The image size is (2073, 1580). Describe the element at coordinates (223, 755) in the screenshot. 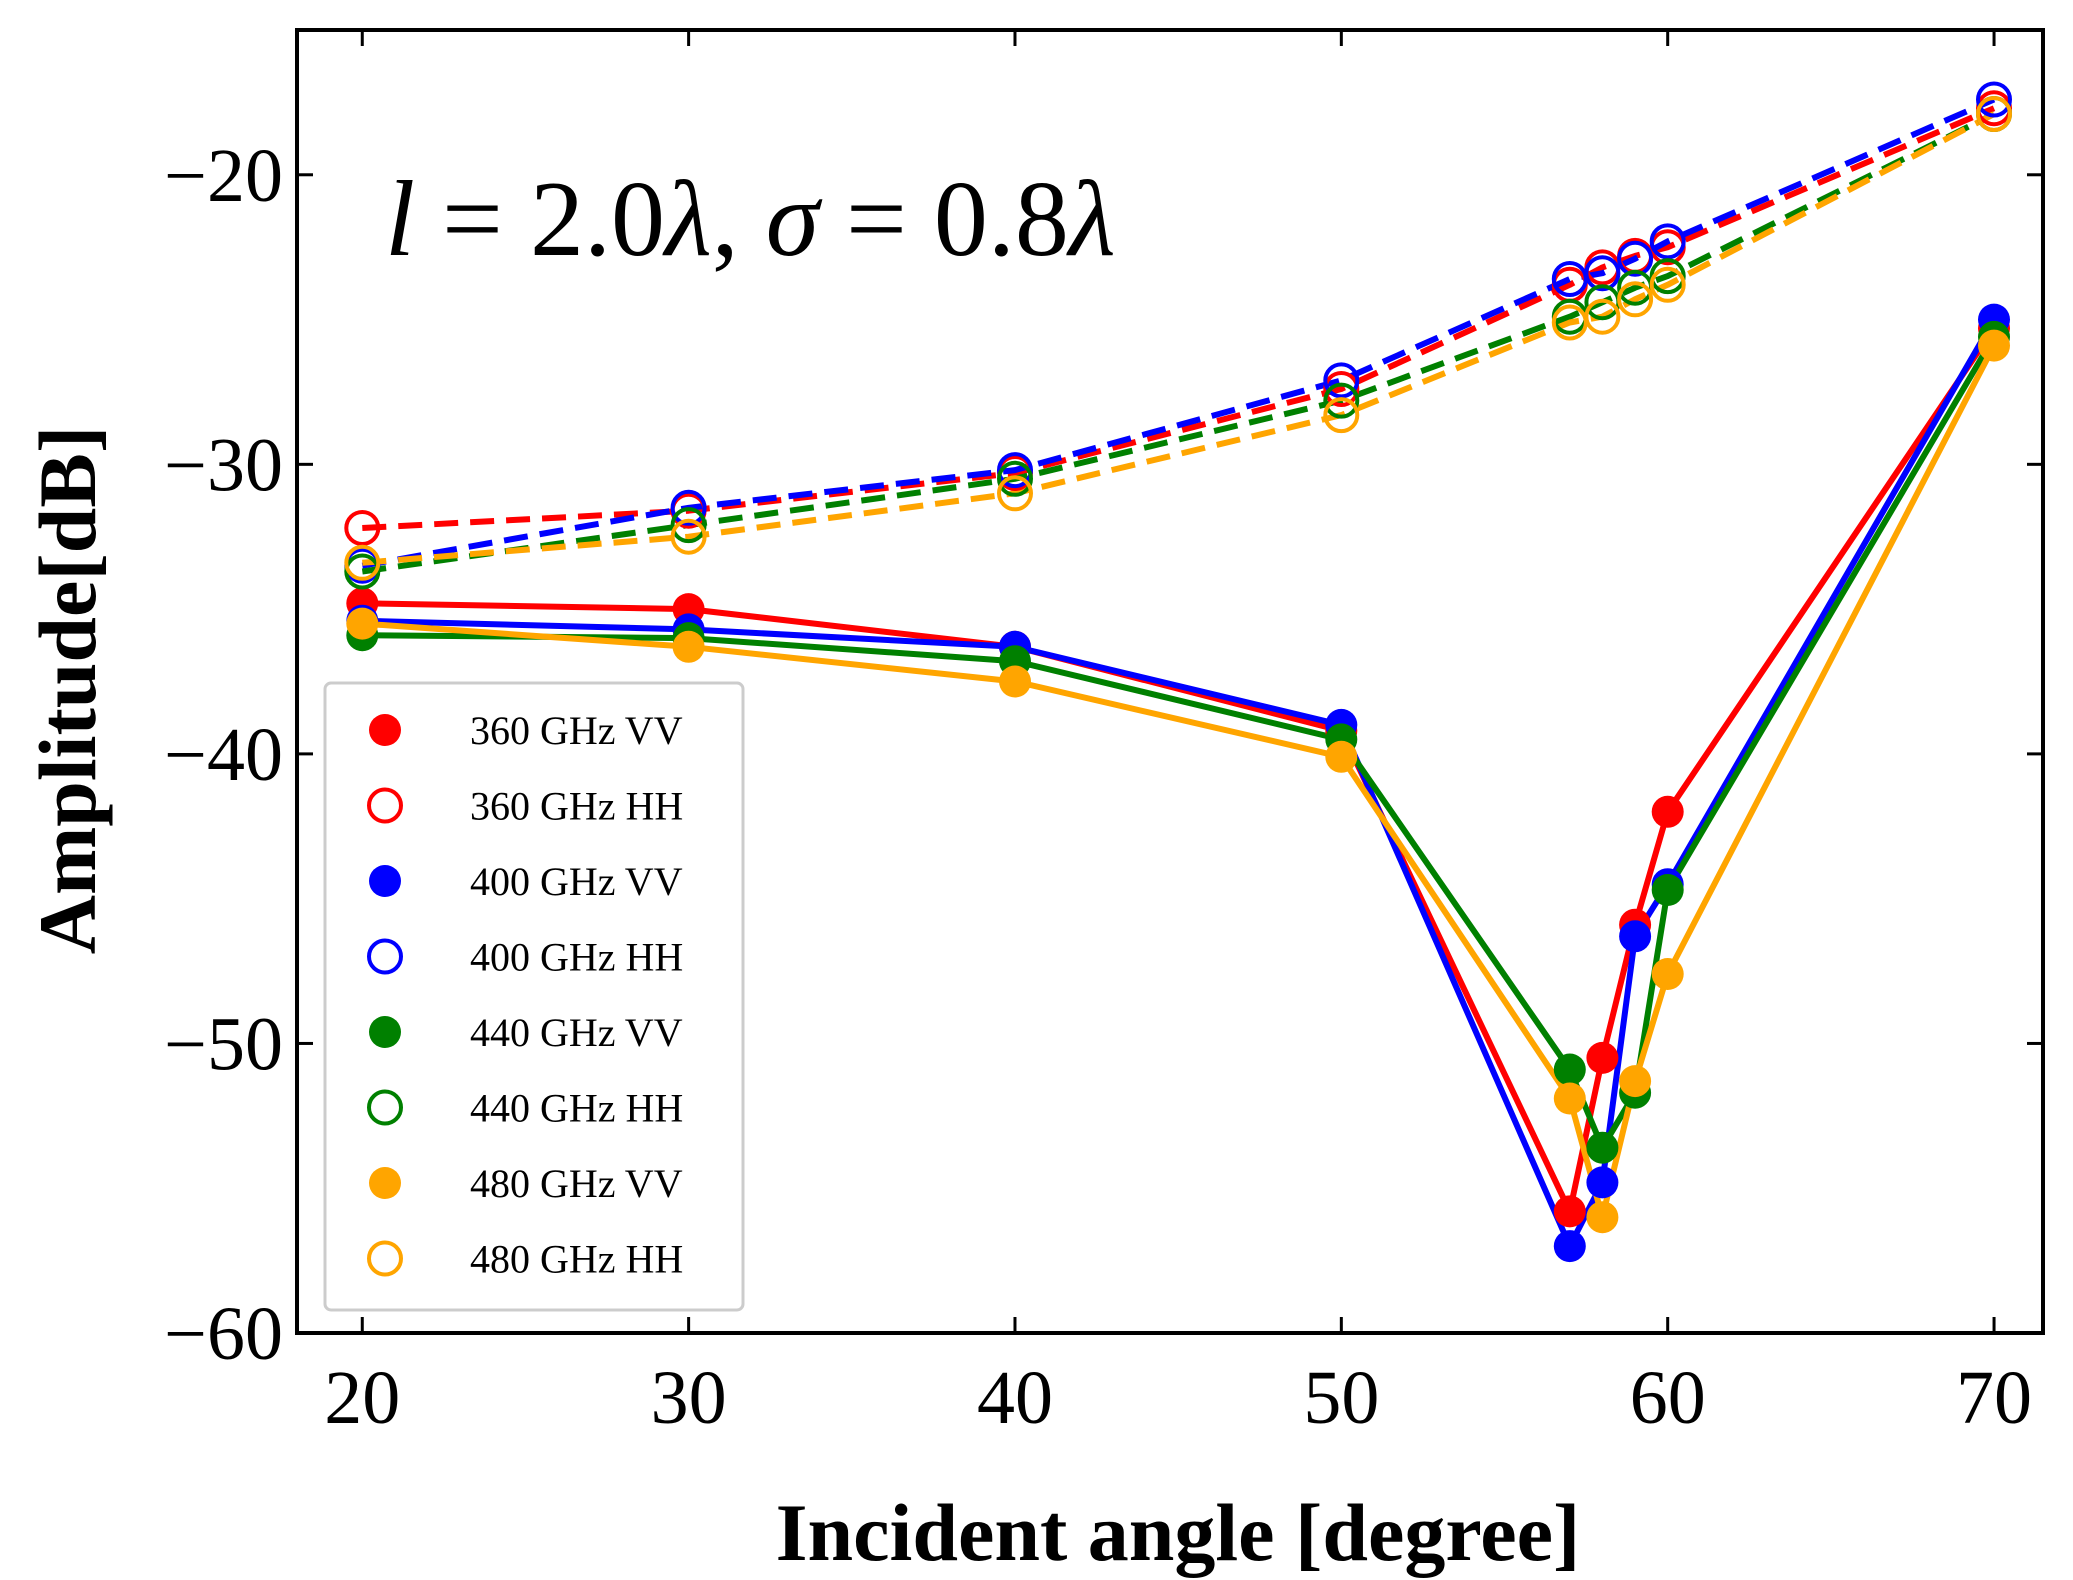

I see `y-tick-label: −40` at that location.